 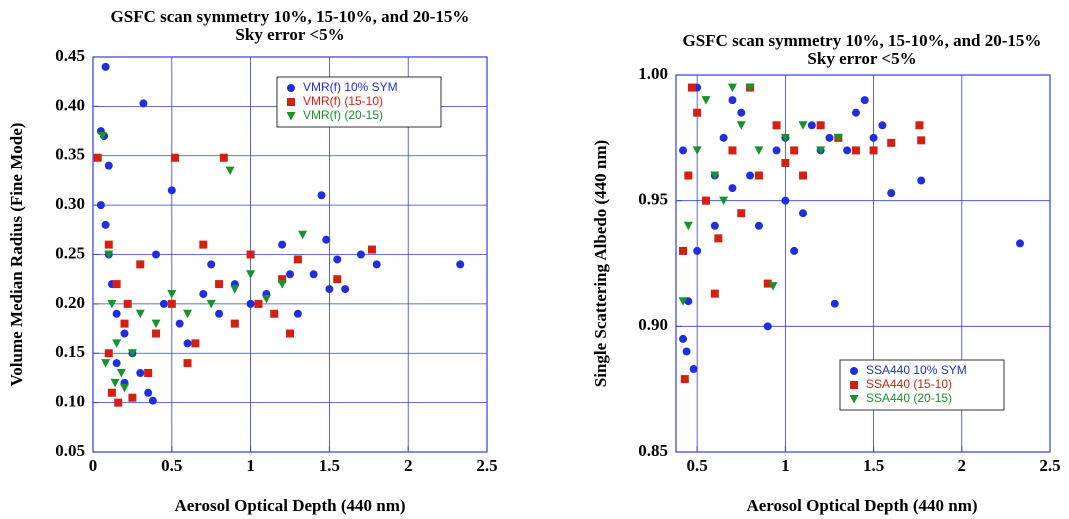 I want to click on y-tick-label: 0.25, so click(x=70, y=252).